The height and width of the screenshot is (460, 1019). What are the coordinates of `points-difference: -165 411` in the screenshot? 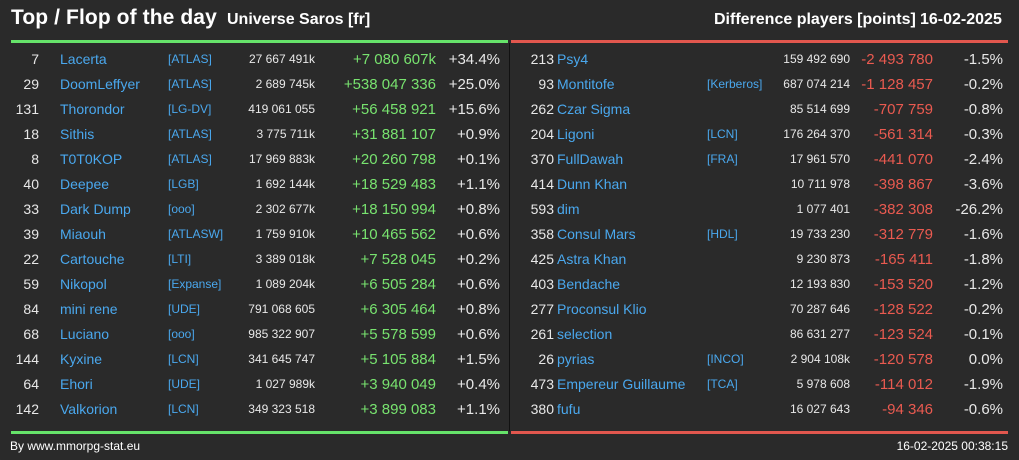 It's located at (903, 259).